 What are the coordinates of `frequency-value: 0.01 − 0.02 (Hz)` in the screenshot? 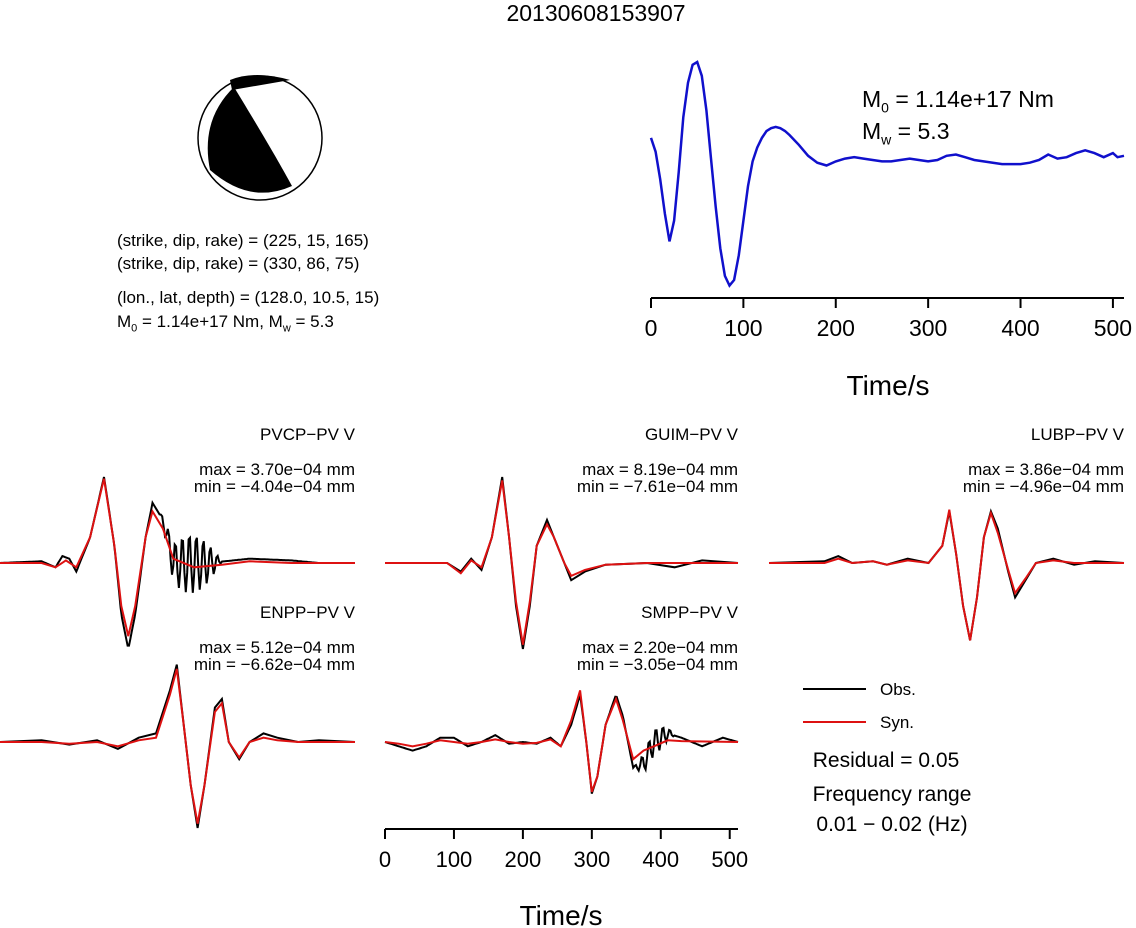 It's located at (891, 824).